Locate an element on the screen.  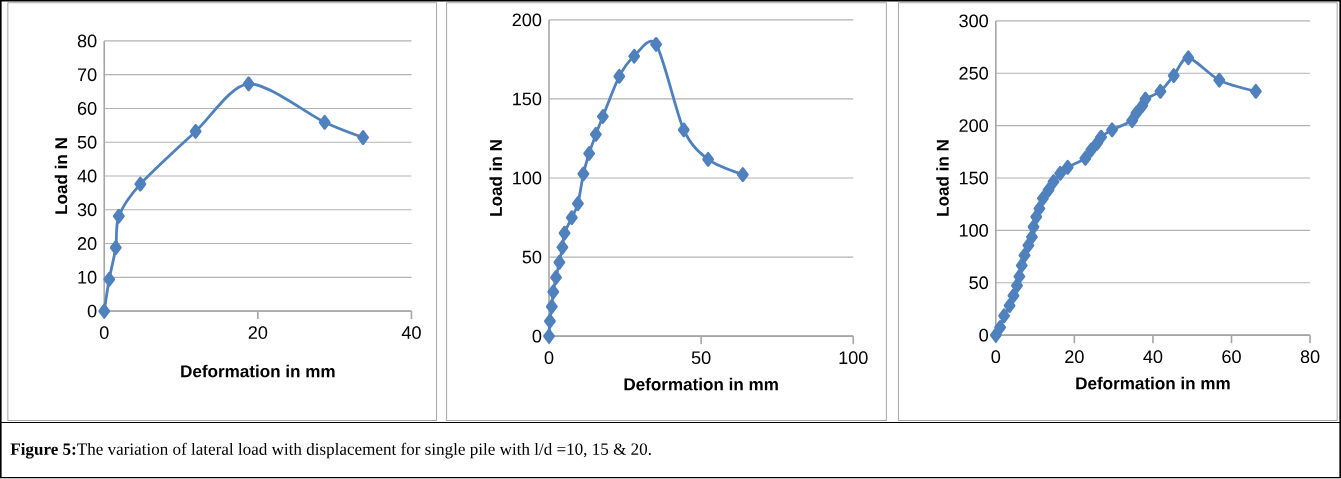
y-tick-label: 40 is located at coordinates (87, 176).